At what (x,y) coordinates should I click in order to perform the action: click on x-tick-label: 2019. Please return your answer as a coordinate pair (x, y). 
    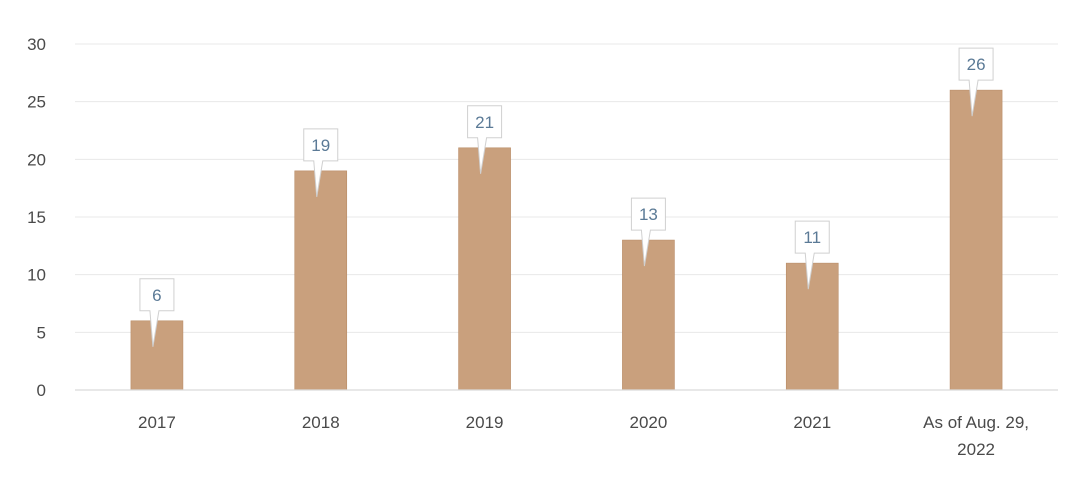
    Looking at the image, I should click on (485, 422).